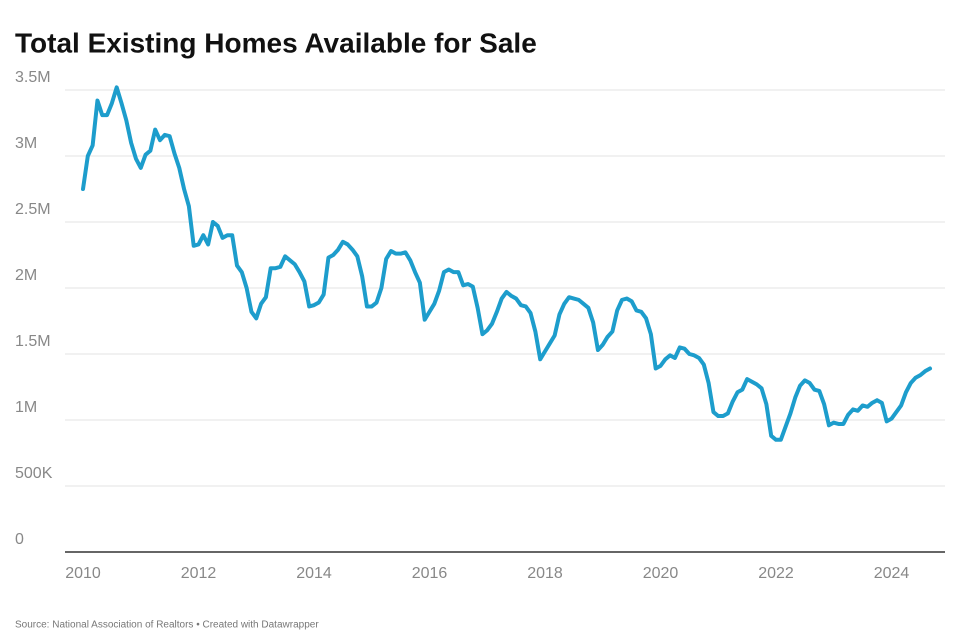 The image size is (960, 640). Describe the element at coordinates (776, 573) in the screenshot. I see `x-tick-label: 2022` at that location.